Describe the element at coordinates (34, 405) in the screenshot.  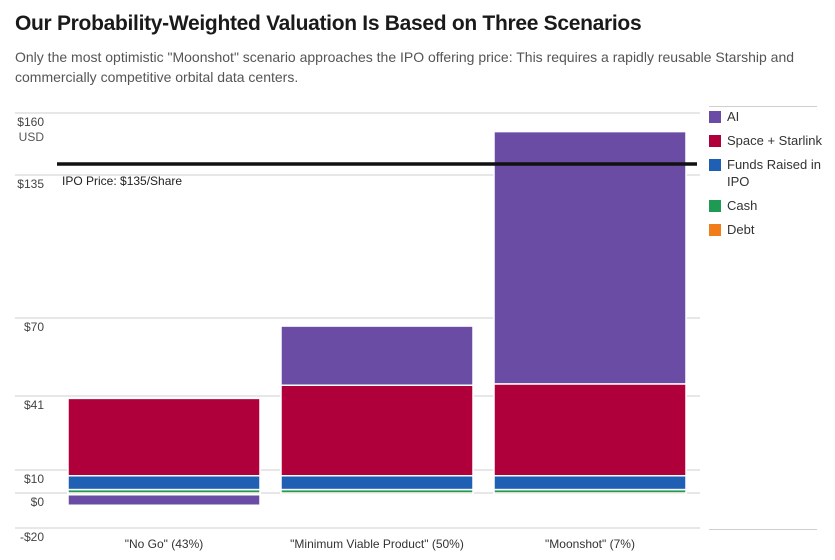
I see `y-tick-label: $41` at that location.